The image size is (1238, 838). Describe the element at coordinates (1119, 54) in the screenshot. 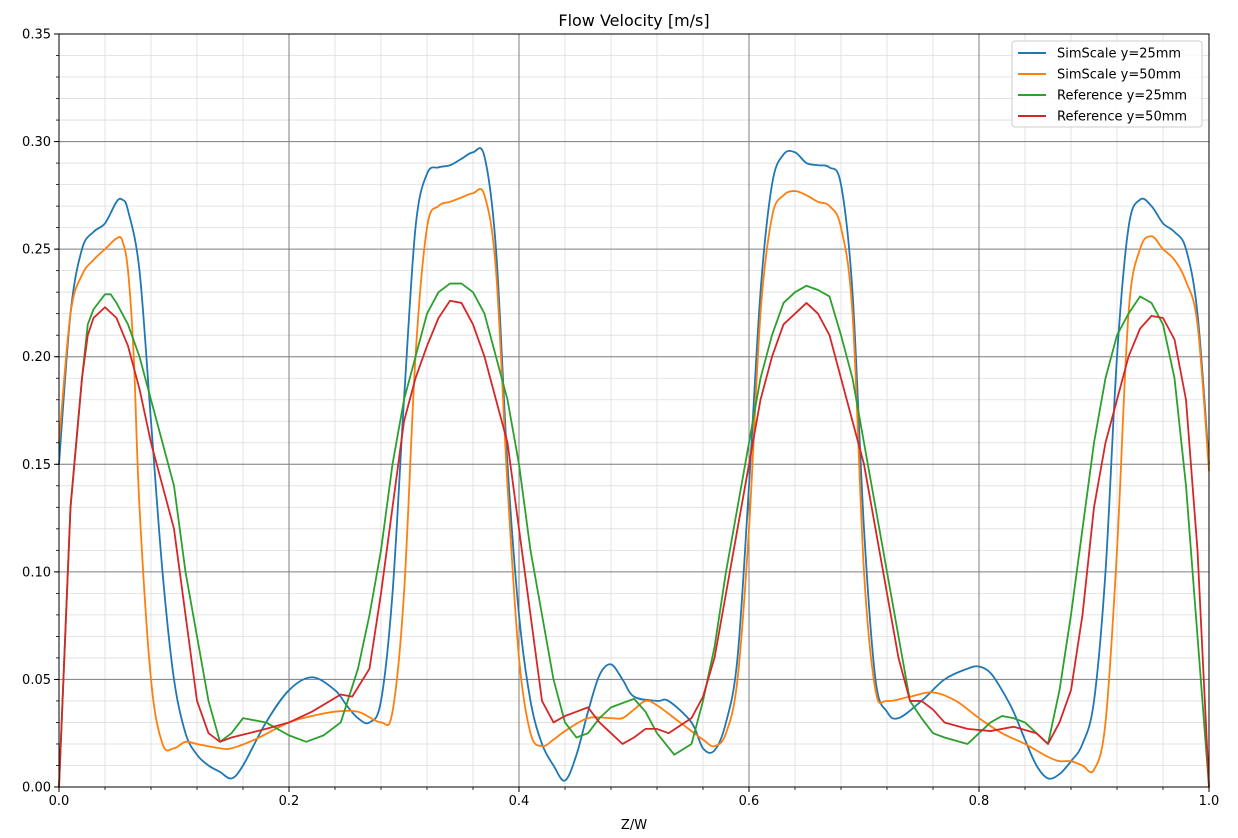

I see `legend-label-0: SimScale y=25mm` at that location.